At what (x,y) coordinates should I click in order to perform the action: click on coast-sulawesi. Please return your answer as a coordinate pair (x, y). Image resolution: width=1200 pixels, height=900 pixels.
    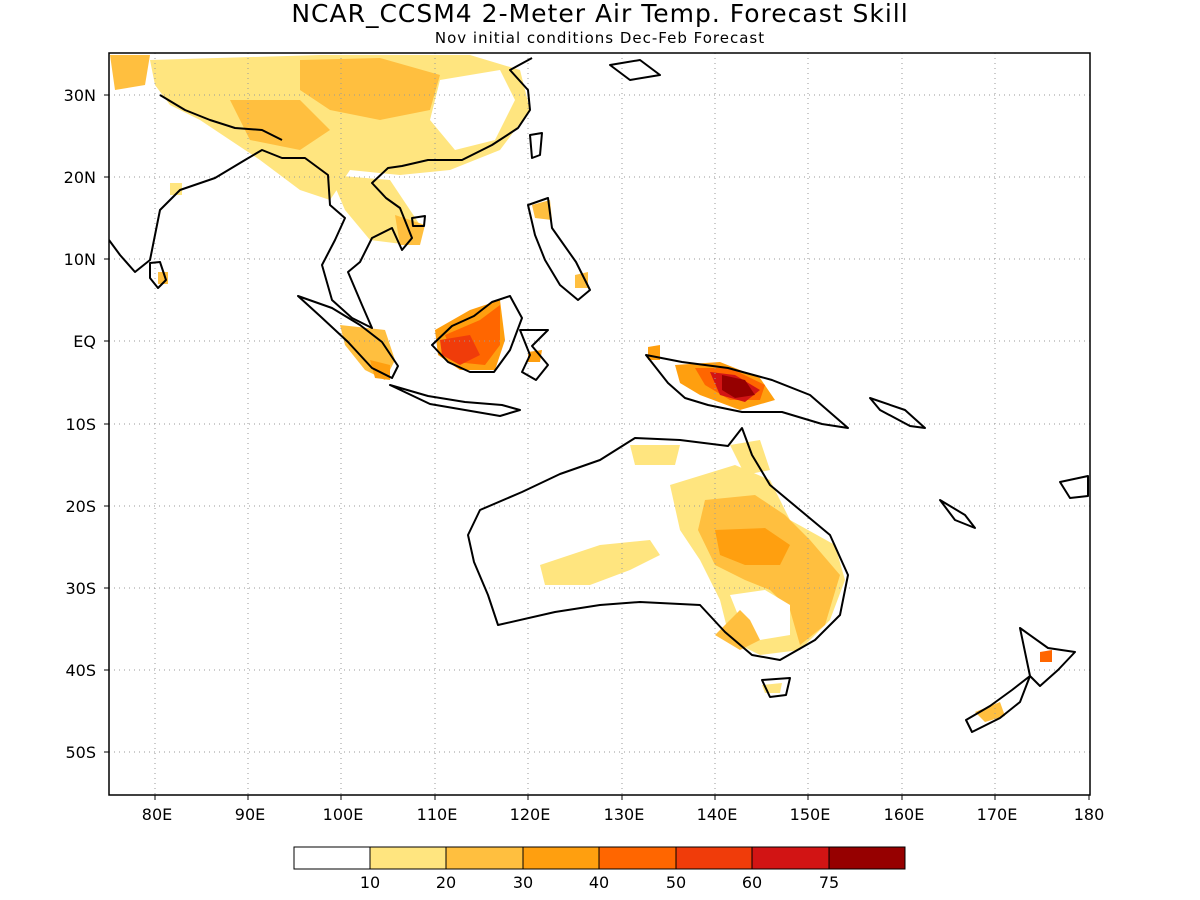
    Looking at the image, I should click on (534, 355).